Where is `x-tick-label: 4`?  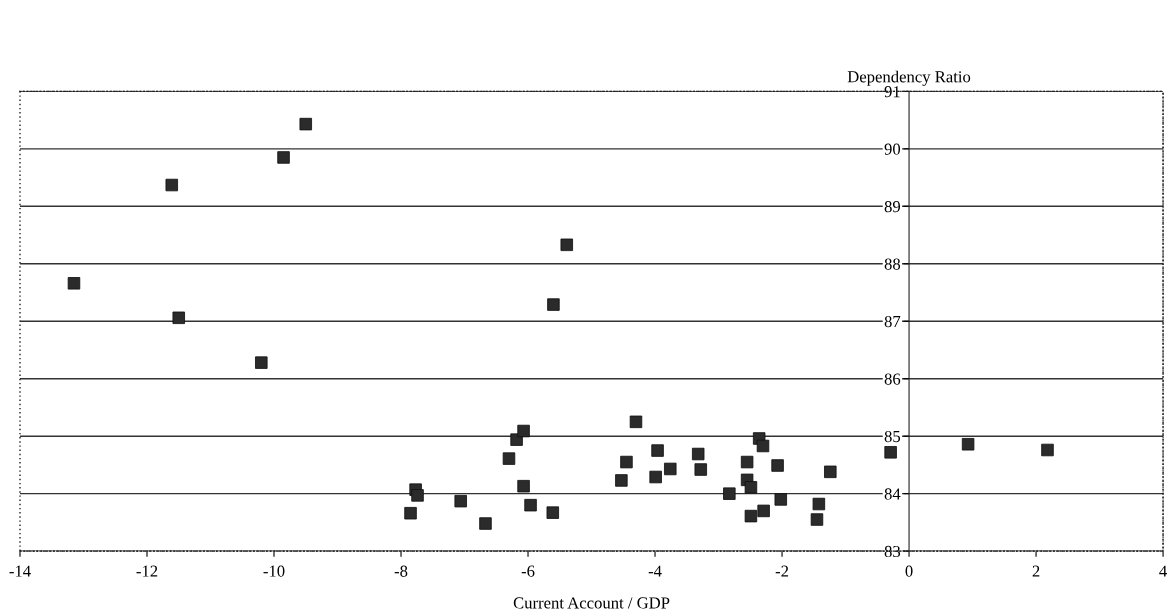
x-tick-label: 4 is located at coordinates (1163, 571).